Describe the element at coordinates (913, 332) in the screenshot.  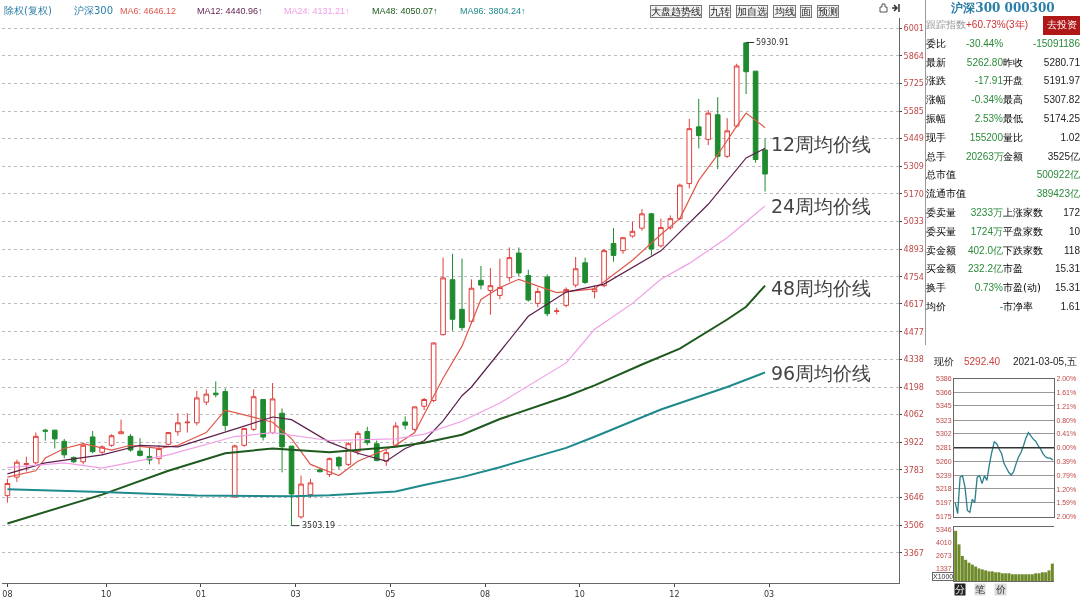
I see `y-tick-label: 4477` at that location.